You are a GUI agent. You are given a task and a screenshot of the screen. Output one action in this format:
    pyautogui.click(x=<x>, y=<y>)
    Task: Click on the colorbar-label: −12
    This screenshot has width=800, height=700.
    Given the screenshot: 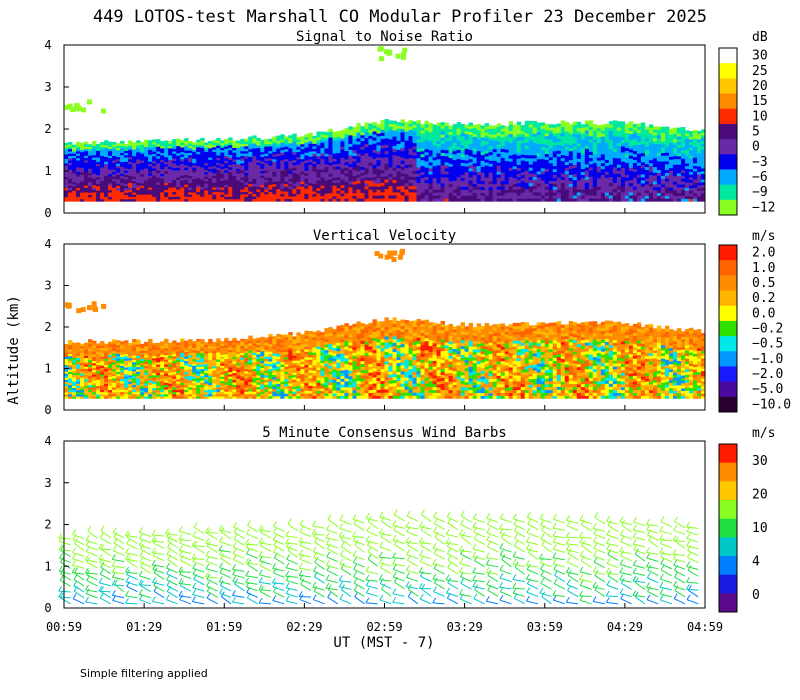 What is the action you would take?
    pyautogui.click(x=763, y=207)
    